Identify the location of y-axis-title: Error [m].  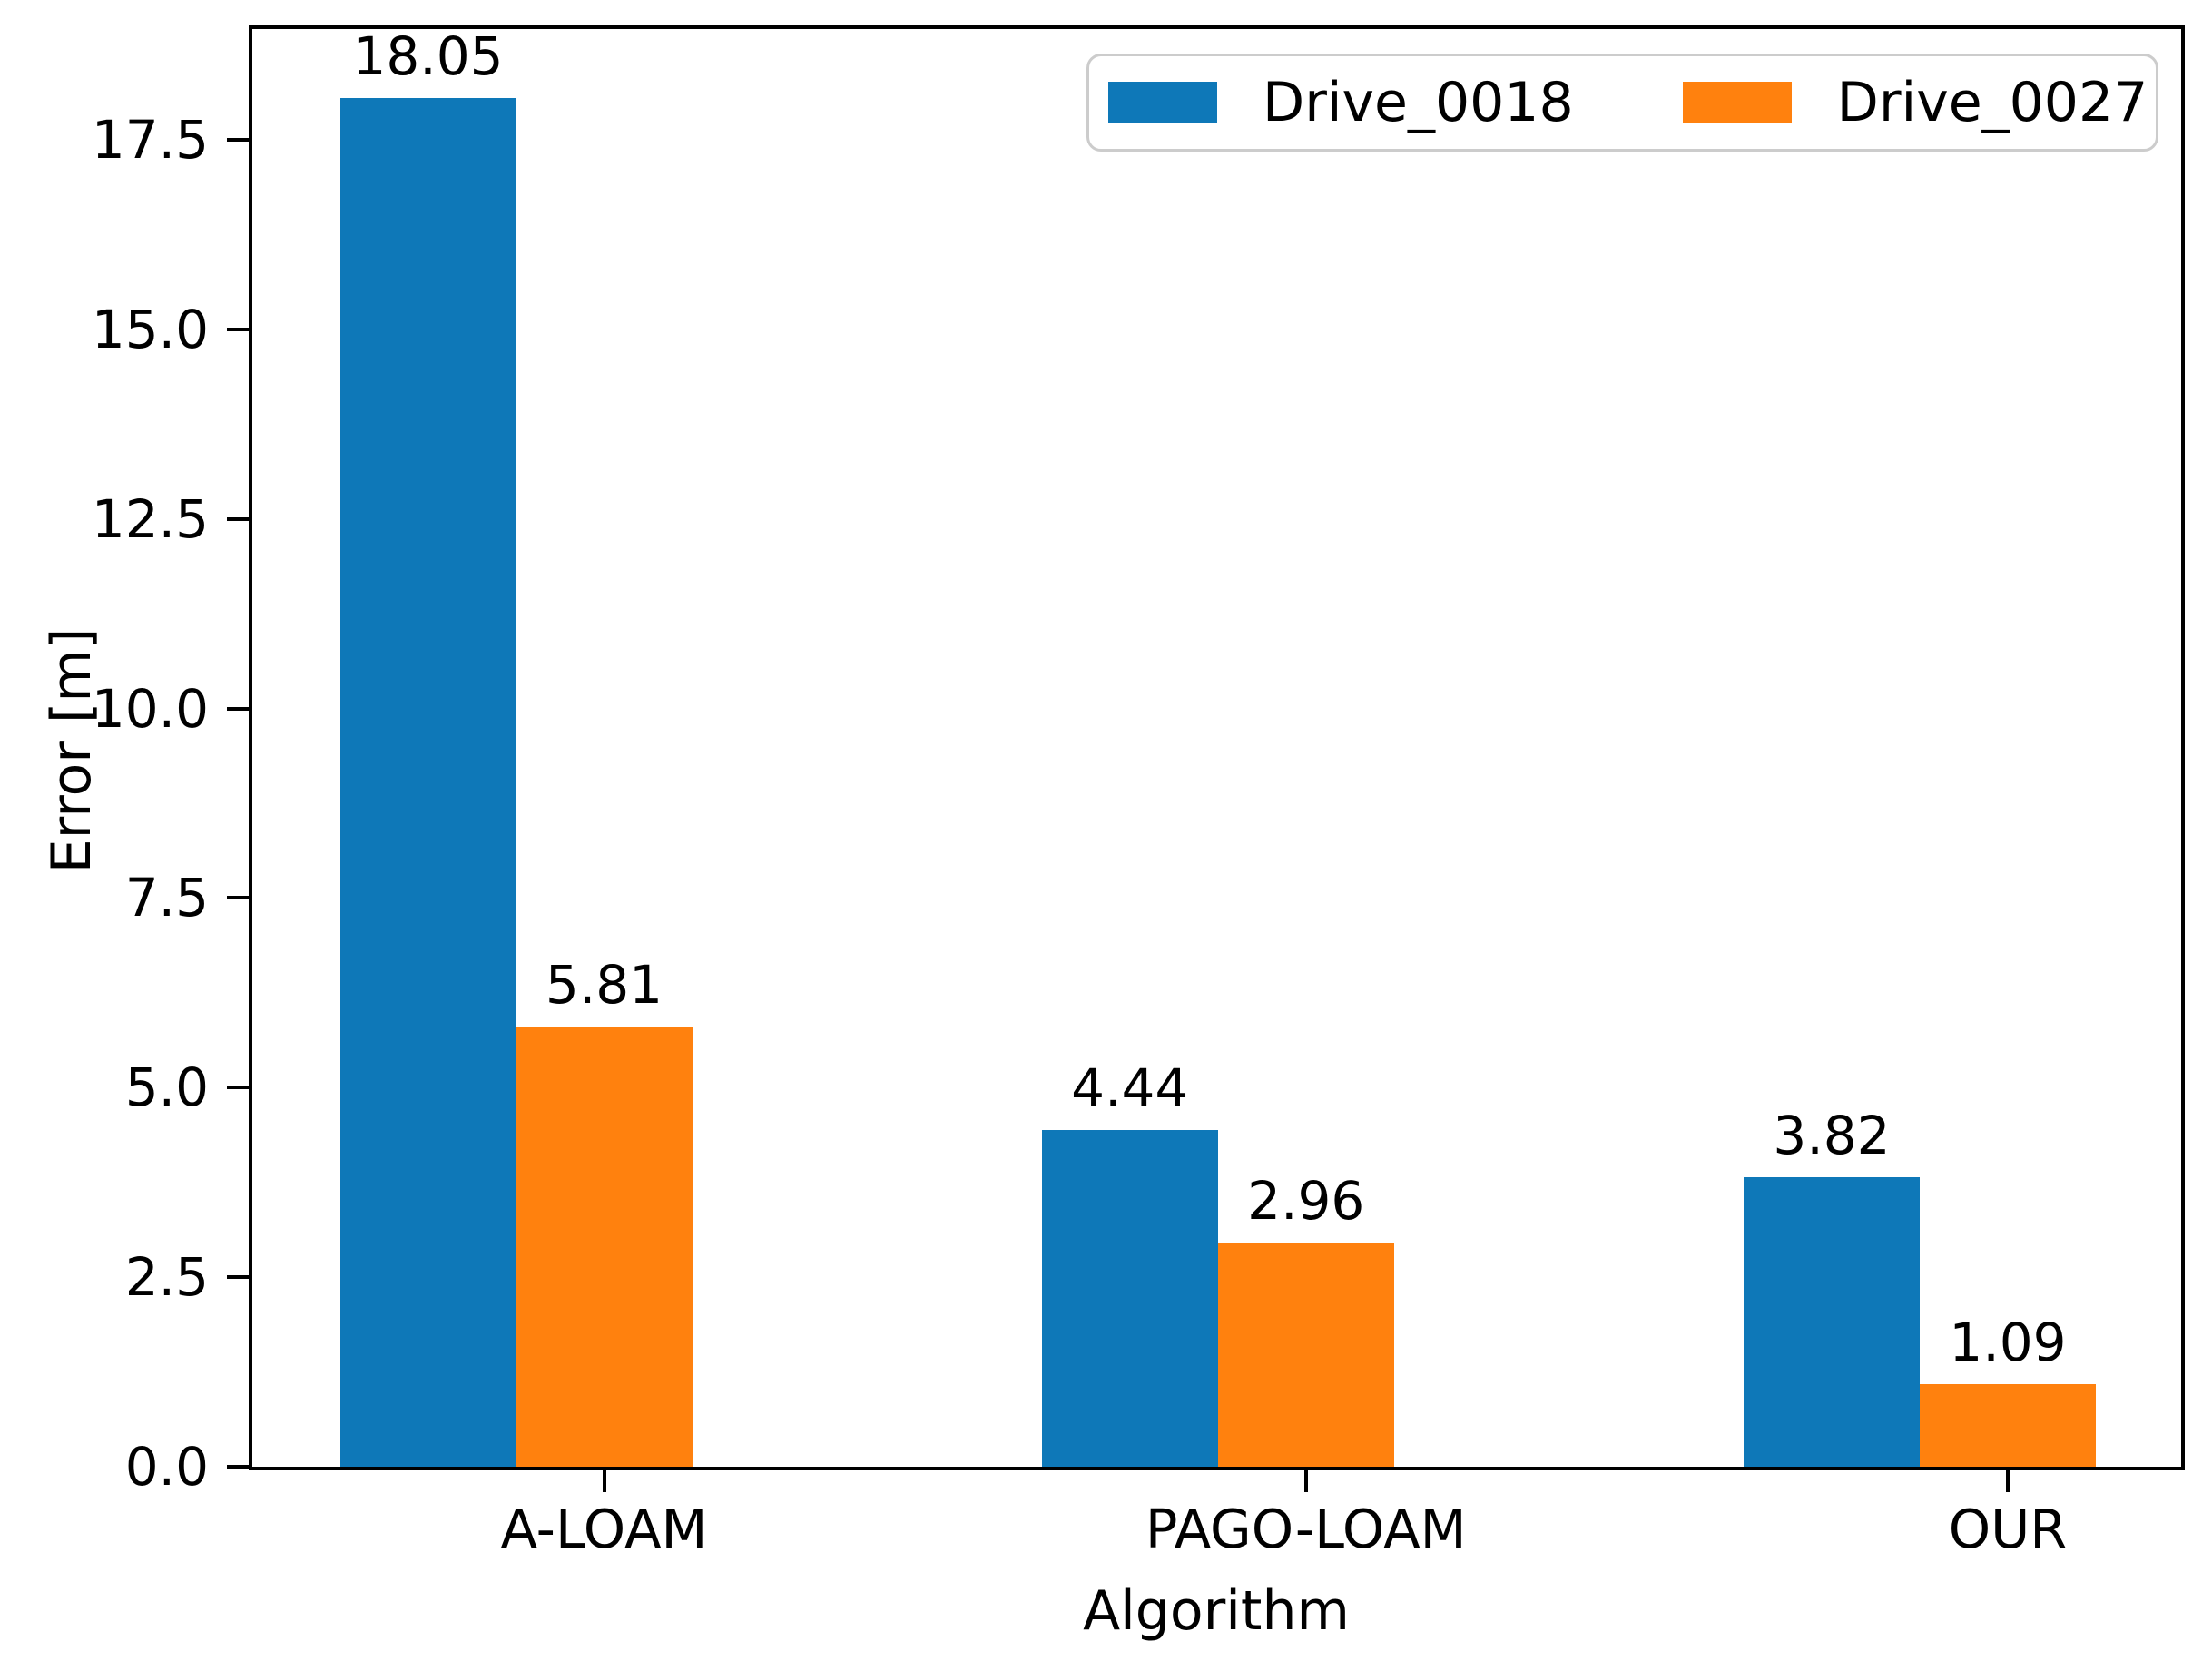
(71, 750).